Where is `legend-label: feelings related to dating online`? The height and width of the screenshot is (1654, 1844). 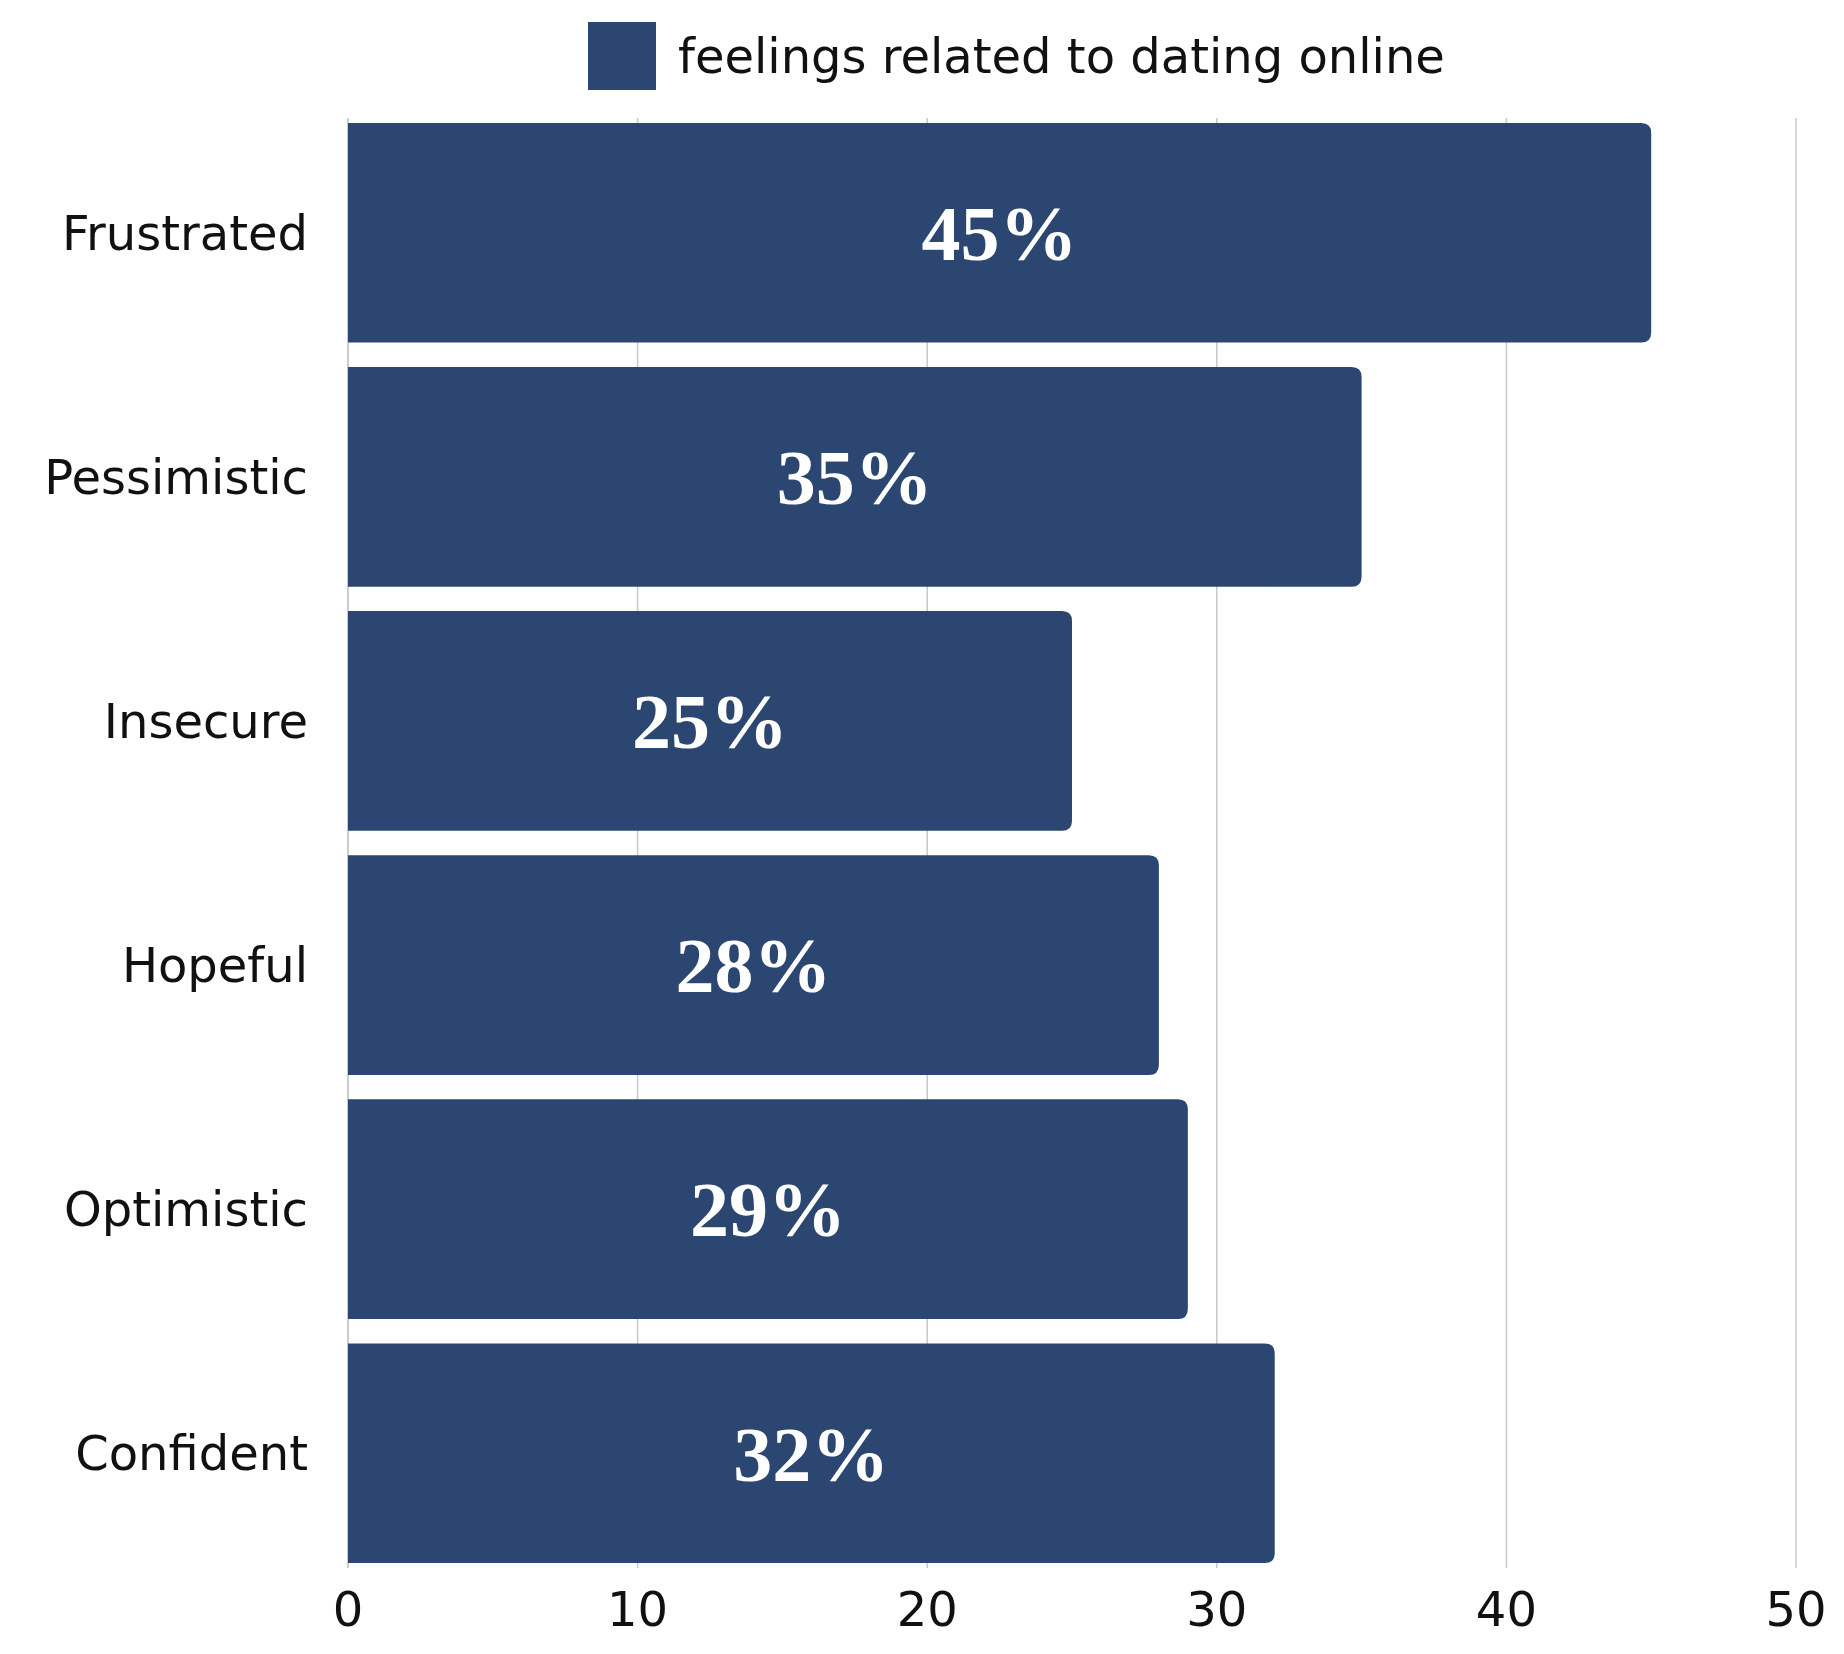
legend-label: feelings related to dating online is located at coordinates (1061, 55).